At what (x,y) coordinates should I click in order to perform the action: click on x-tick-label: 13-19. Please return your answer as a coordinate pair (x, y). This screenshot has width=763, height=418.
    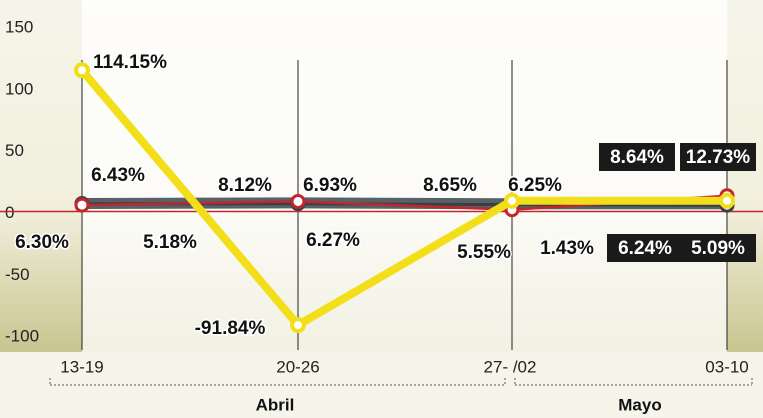
    Looking at the image, I should click on (81, 366).